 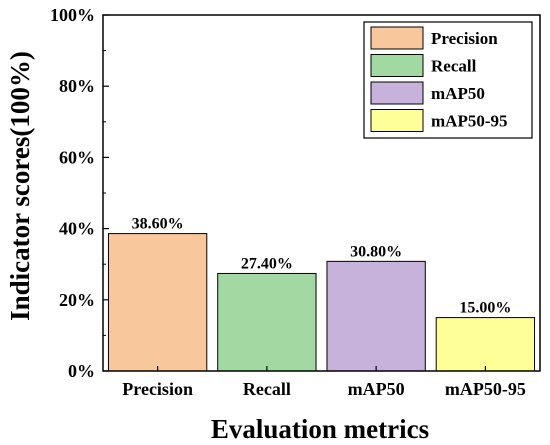 I want to click on x-tick-label: mAP50, so click(x=376, y=389).